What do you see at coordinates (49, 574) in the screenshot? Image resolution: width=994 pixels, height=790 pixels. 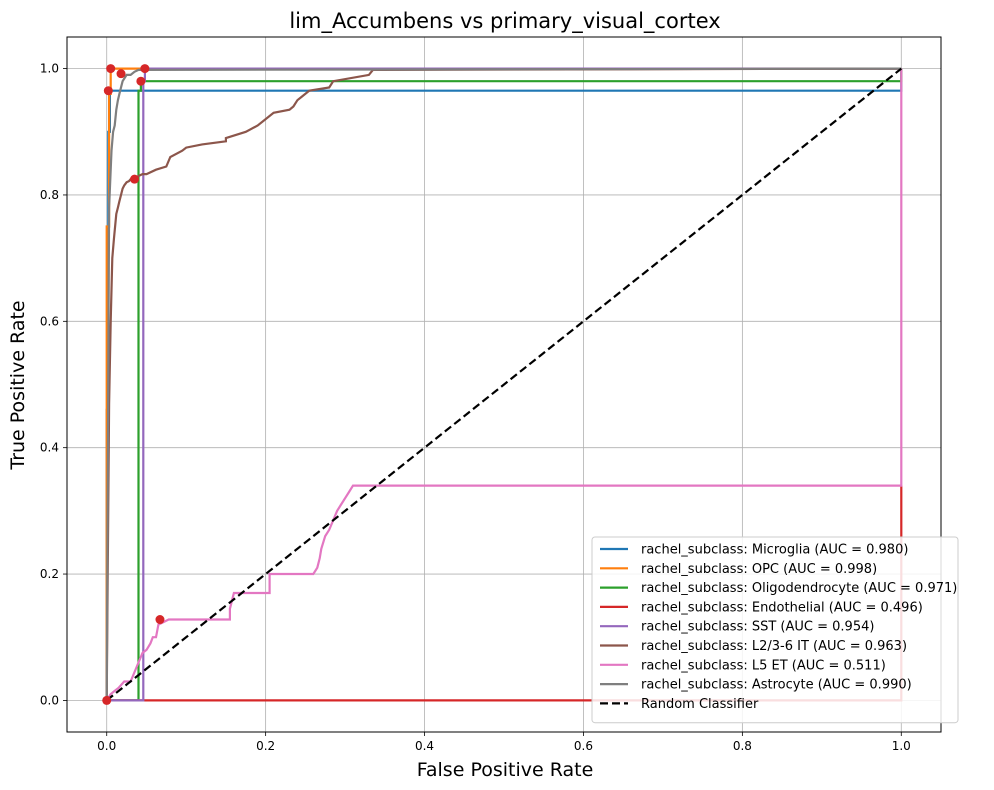 I see `y-tick-label: 0.2` at bounding box center [49, 574].